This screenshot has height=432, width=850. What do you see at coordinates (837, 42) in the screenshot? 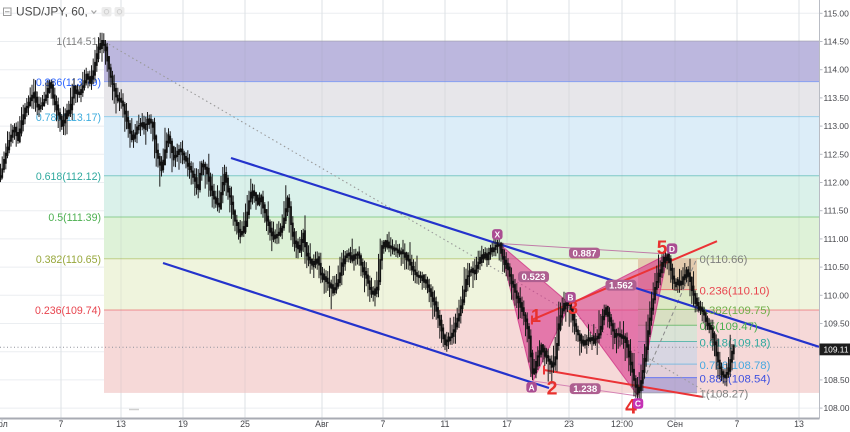
I see `svg-text: 114.50` at bounding box center [837, 42].